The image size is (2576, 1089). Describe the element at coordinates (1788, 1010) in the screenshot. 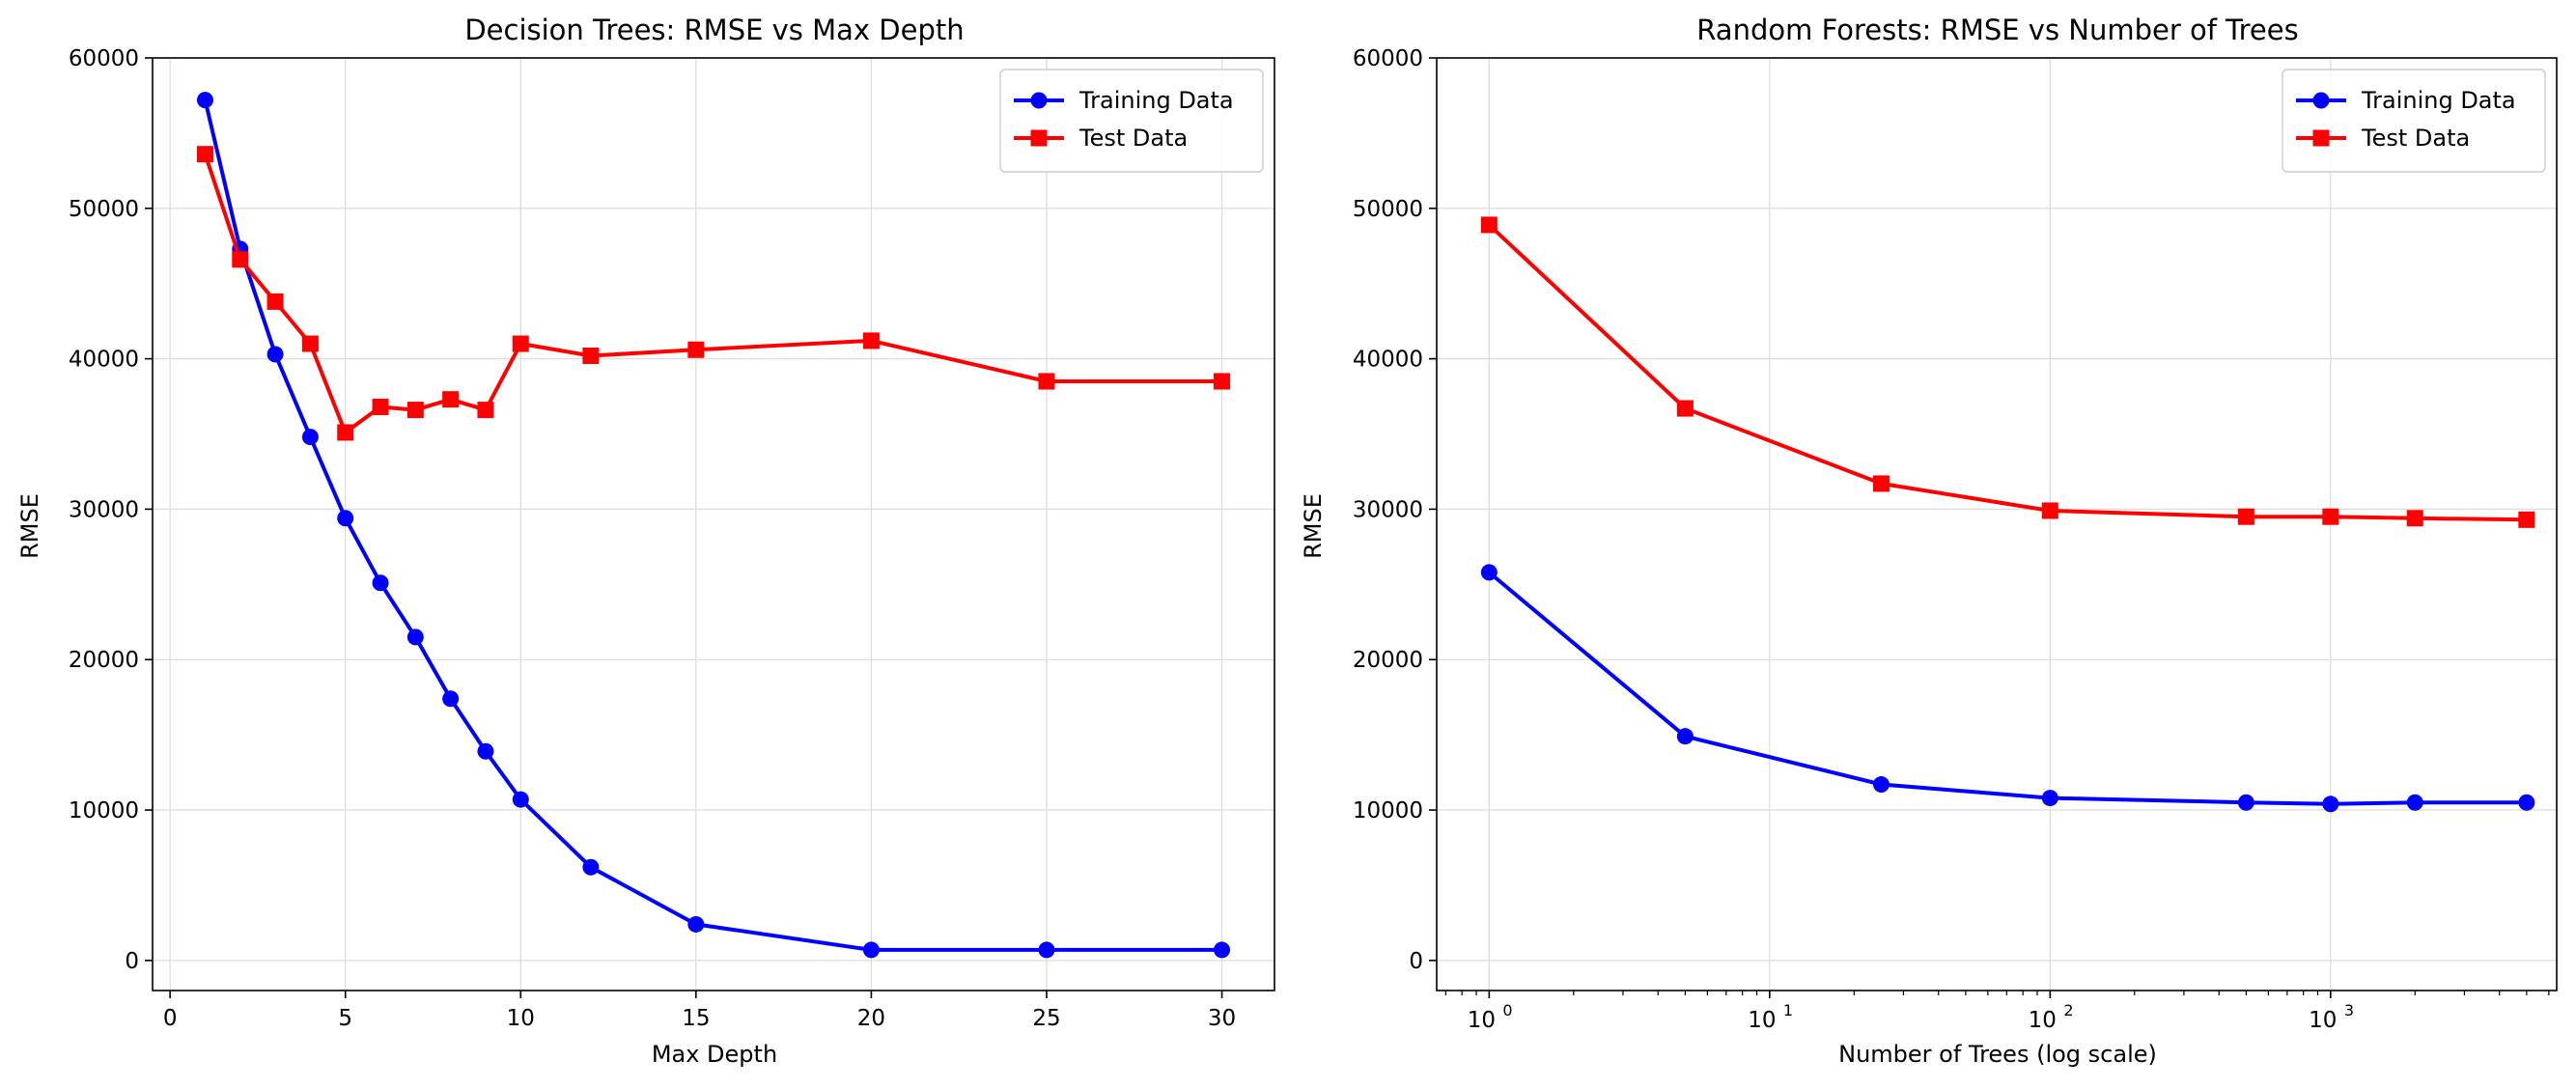

I see `x-tick-label-exponent: 1` at that location.